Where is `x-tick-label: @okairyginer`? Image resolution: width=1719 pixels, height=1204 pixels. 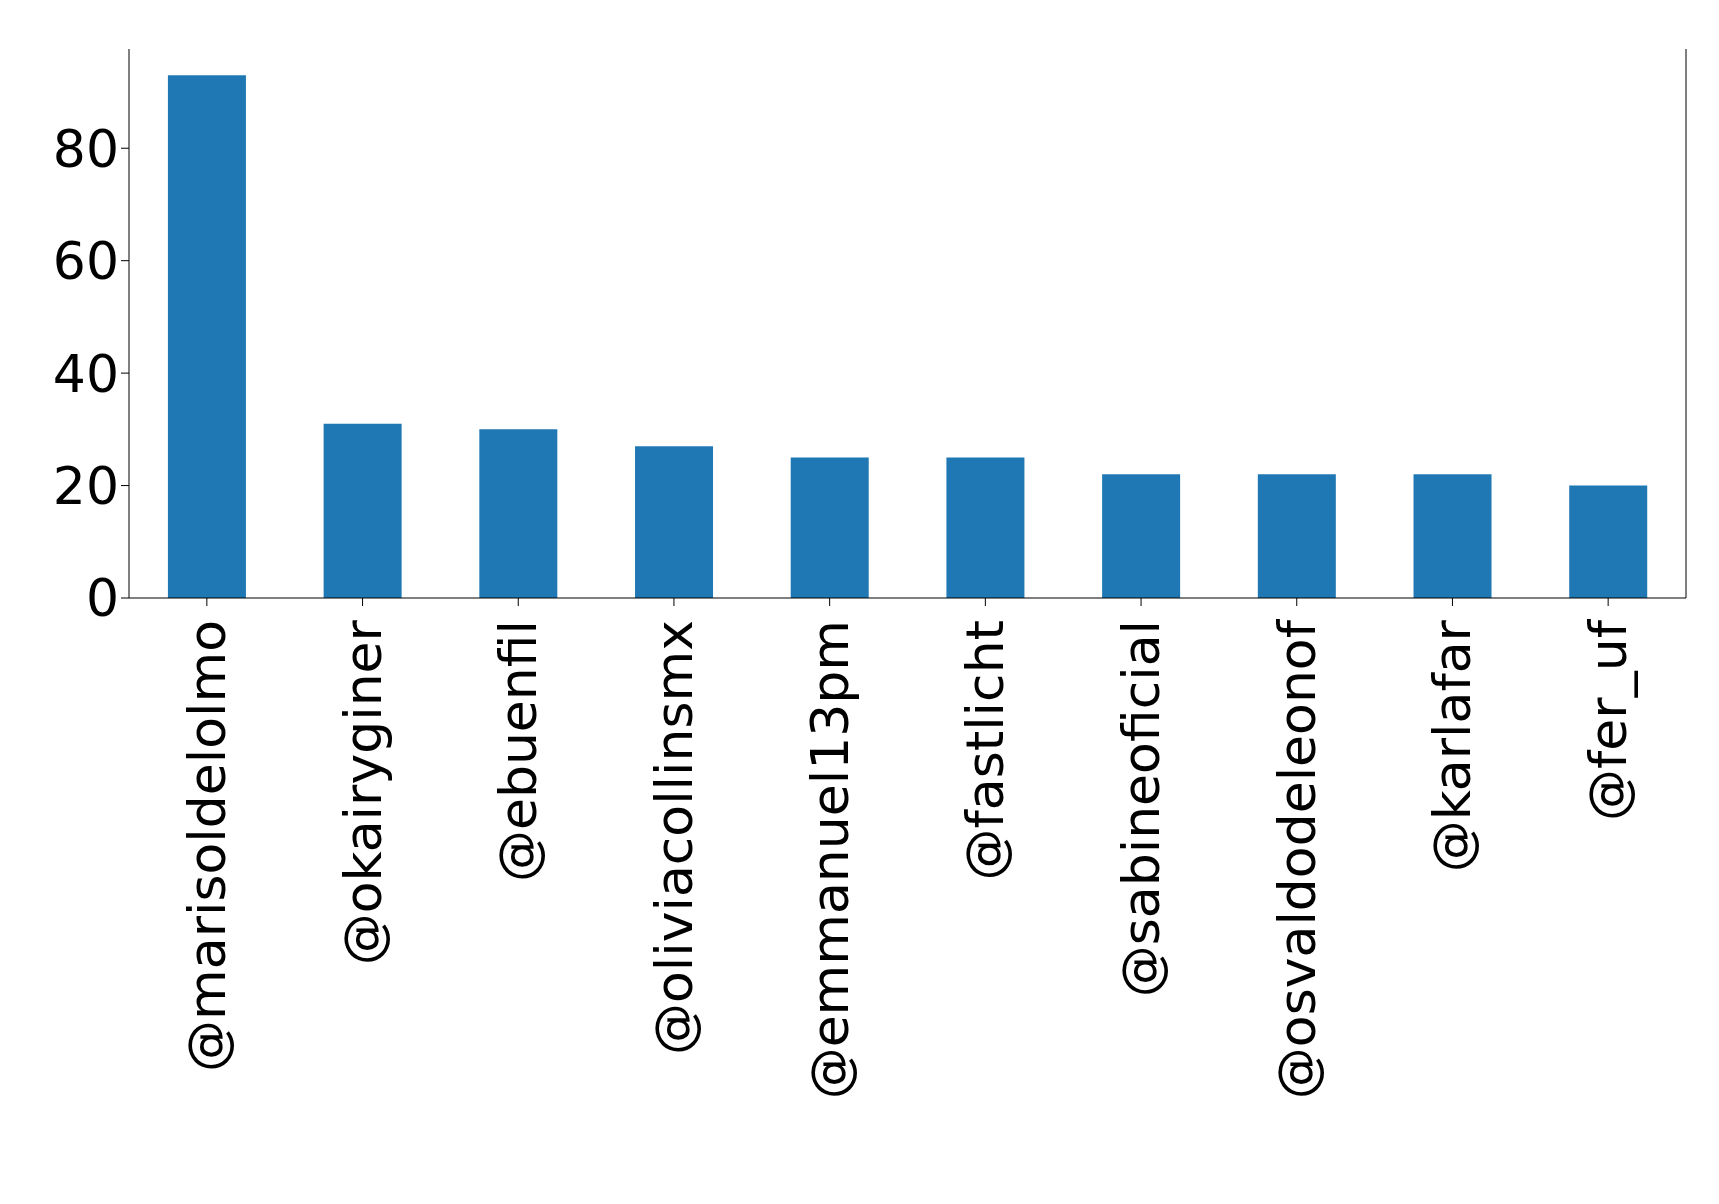
x-tick-label: @okairyginer is located at coordinates (362, 792).